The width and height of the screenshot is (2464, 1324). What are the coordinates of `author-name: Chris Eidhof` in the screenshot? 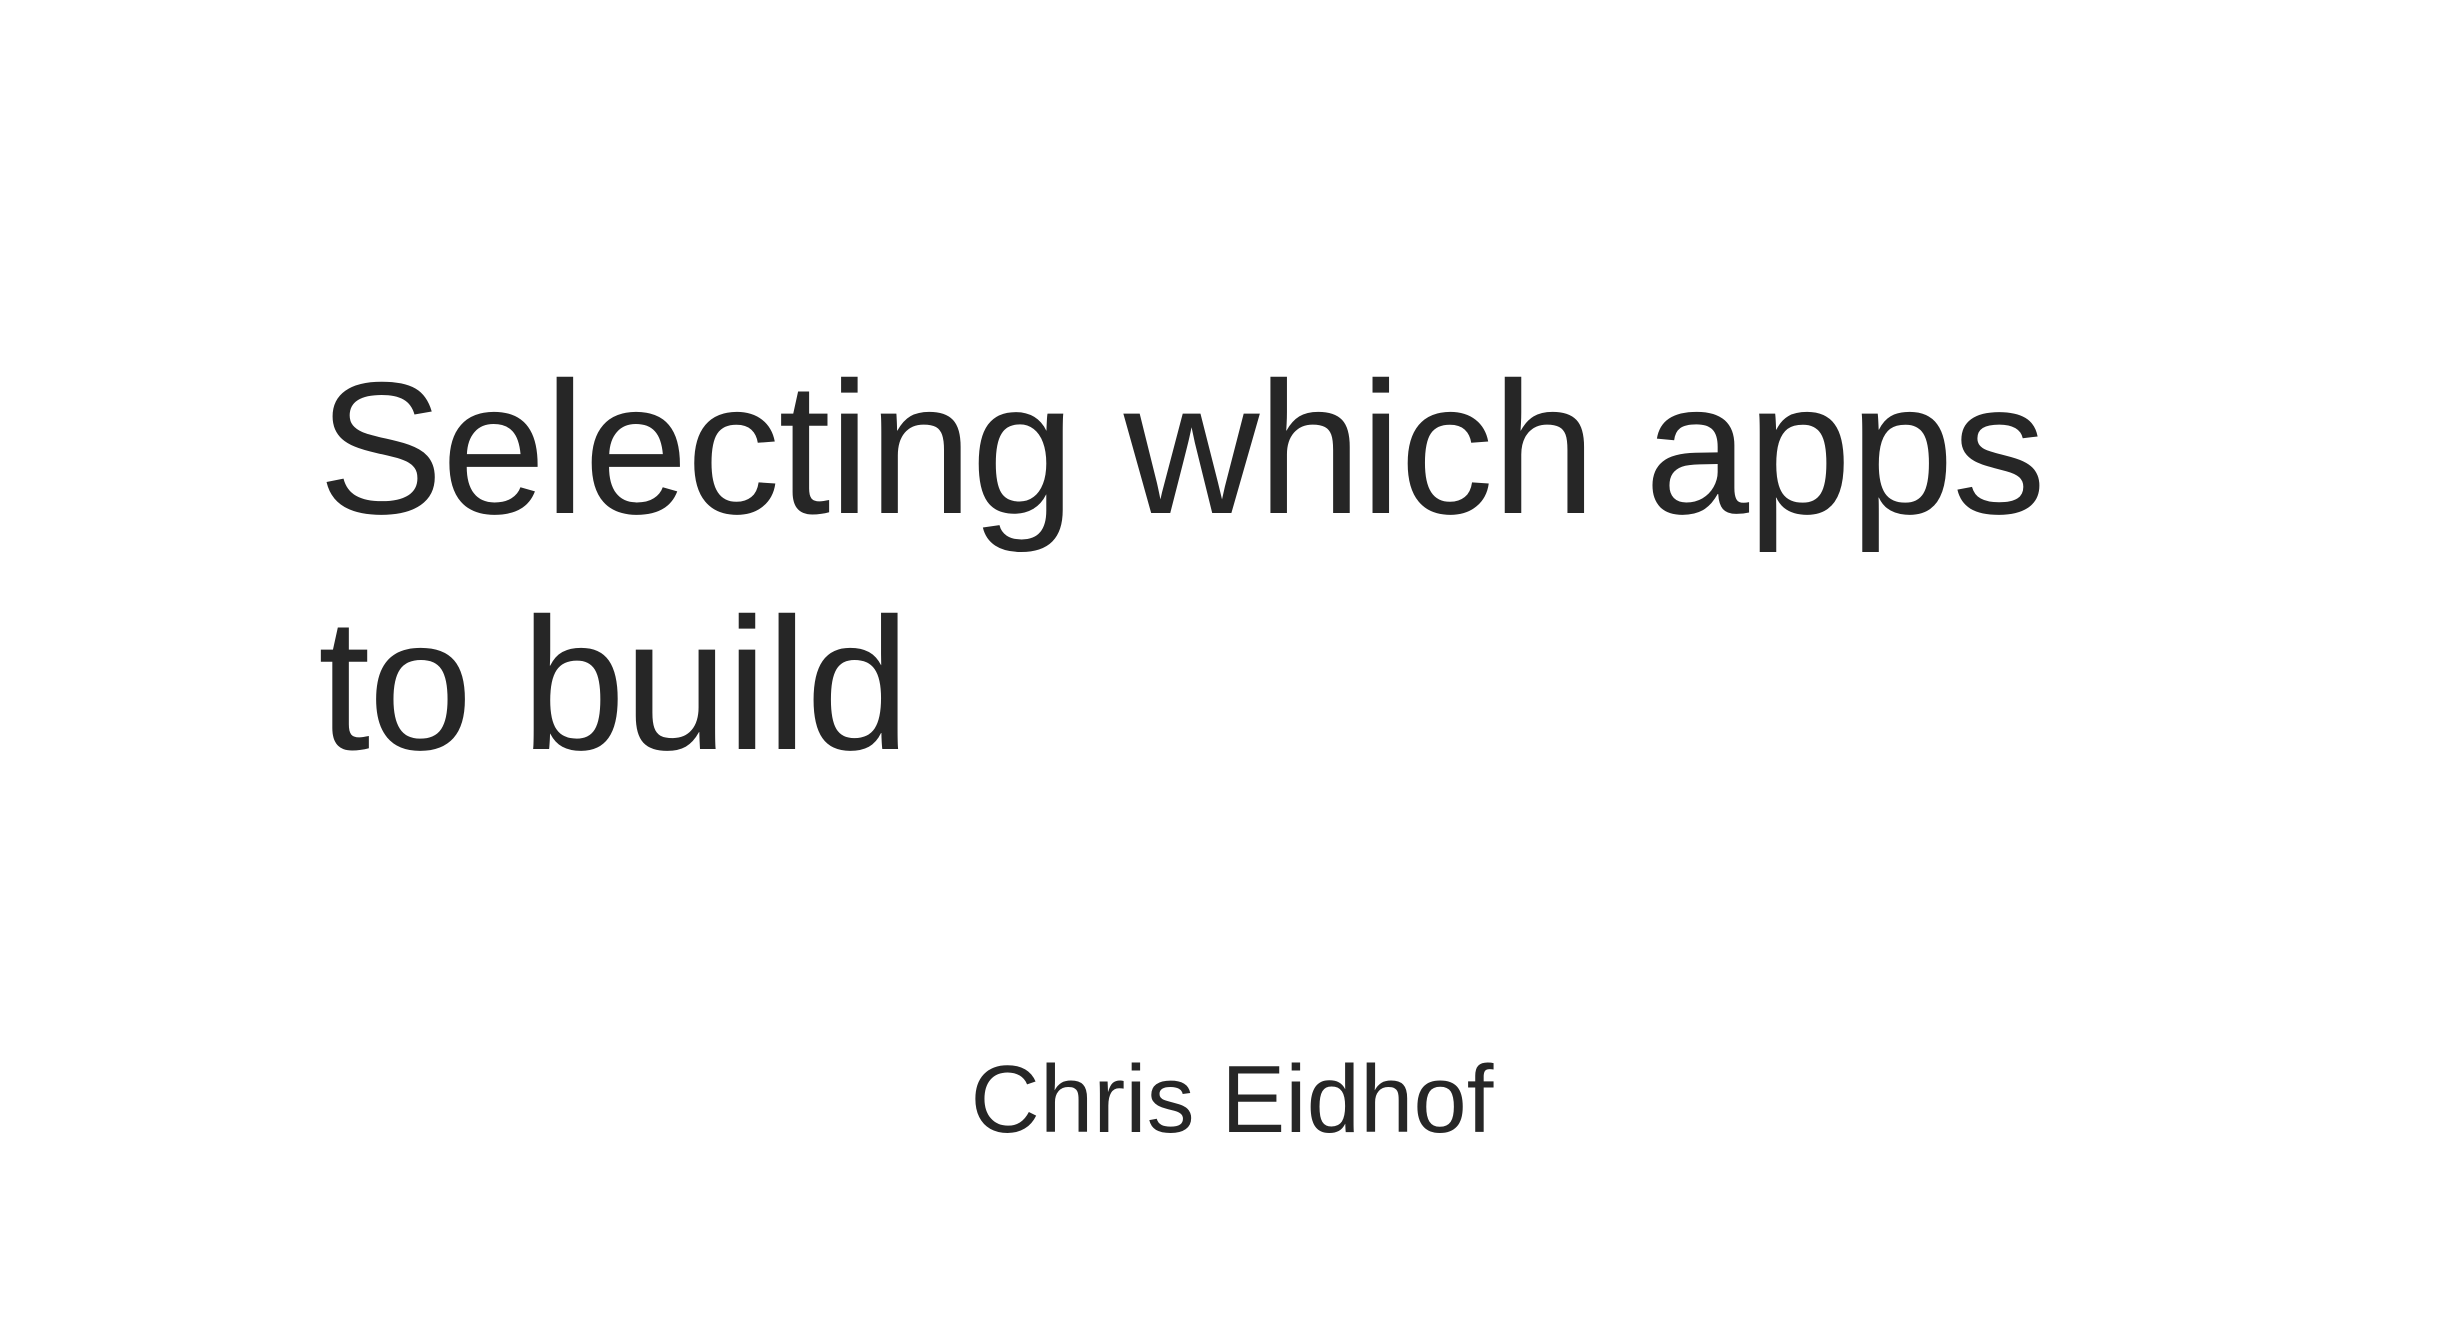 It's located at (1232, 1099).